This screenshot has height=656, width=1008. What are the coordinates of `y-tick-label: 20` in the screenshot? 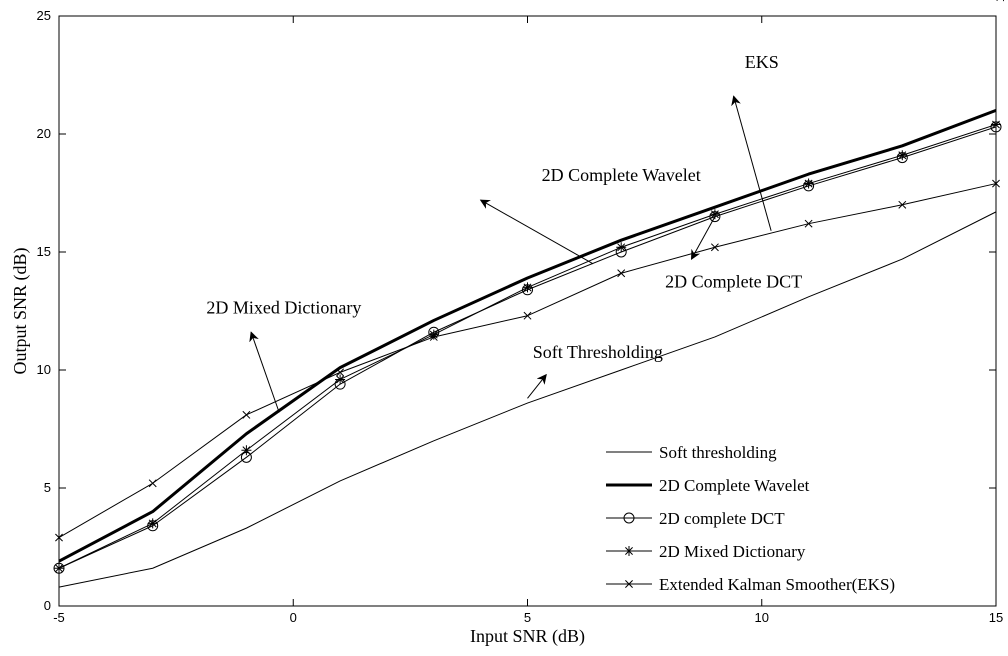 It's located at (44, 133).